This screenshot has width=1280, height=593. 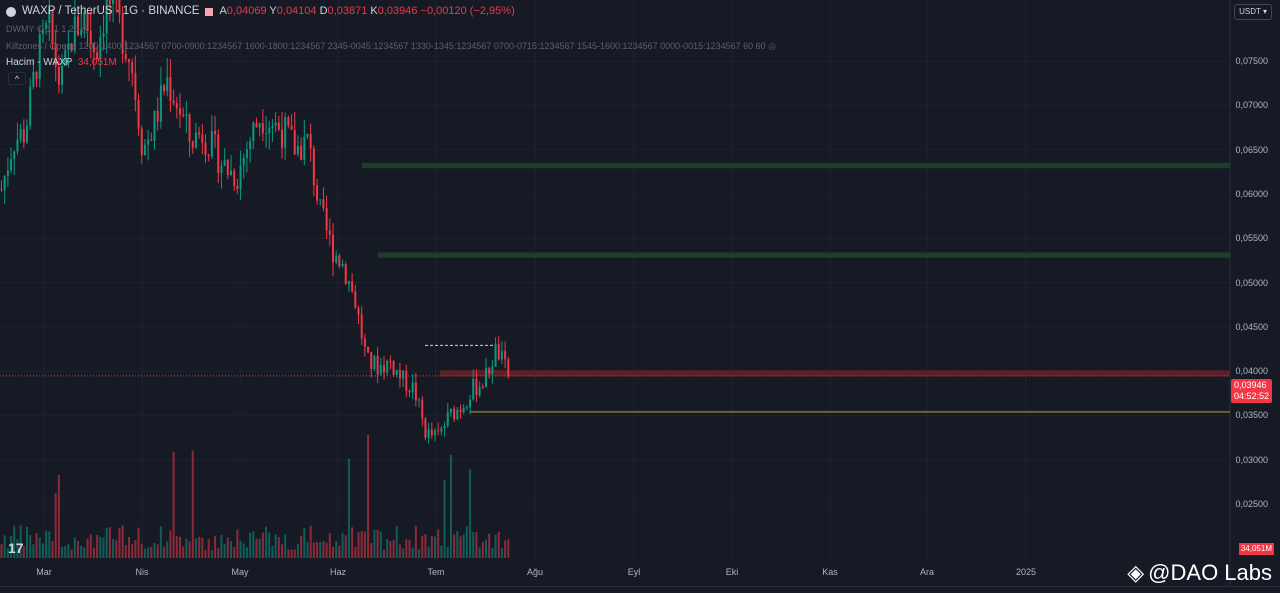 I want to click on time-label: Eyl, so click(x=634, y=572).